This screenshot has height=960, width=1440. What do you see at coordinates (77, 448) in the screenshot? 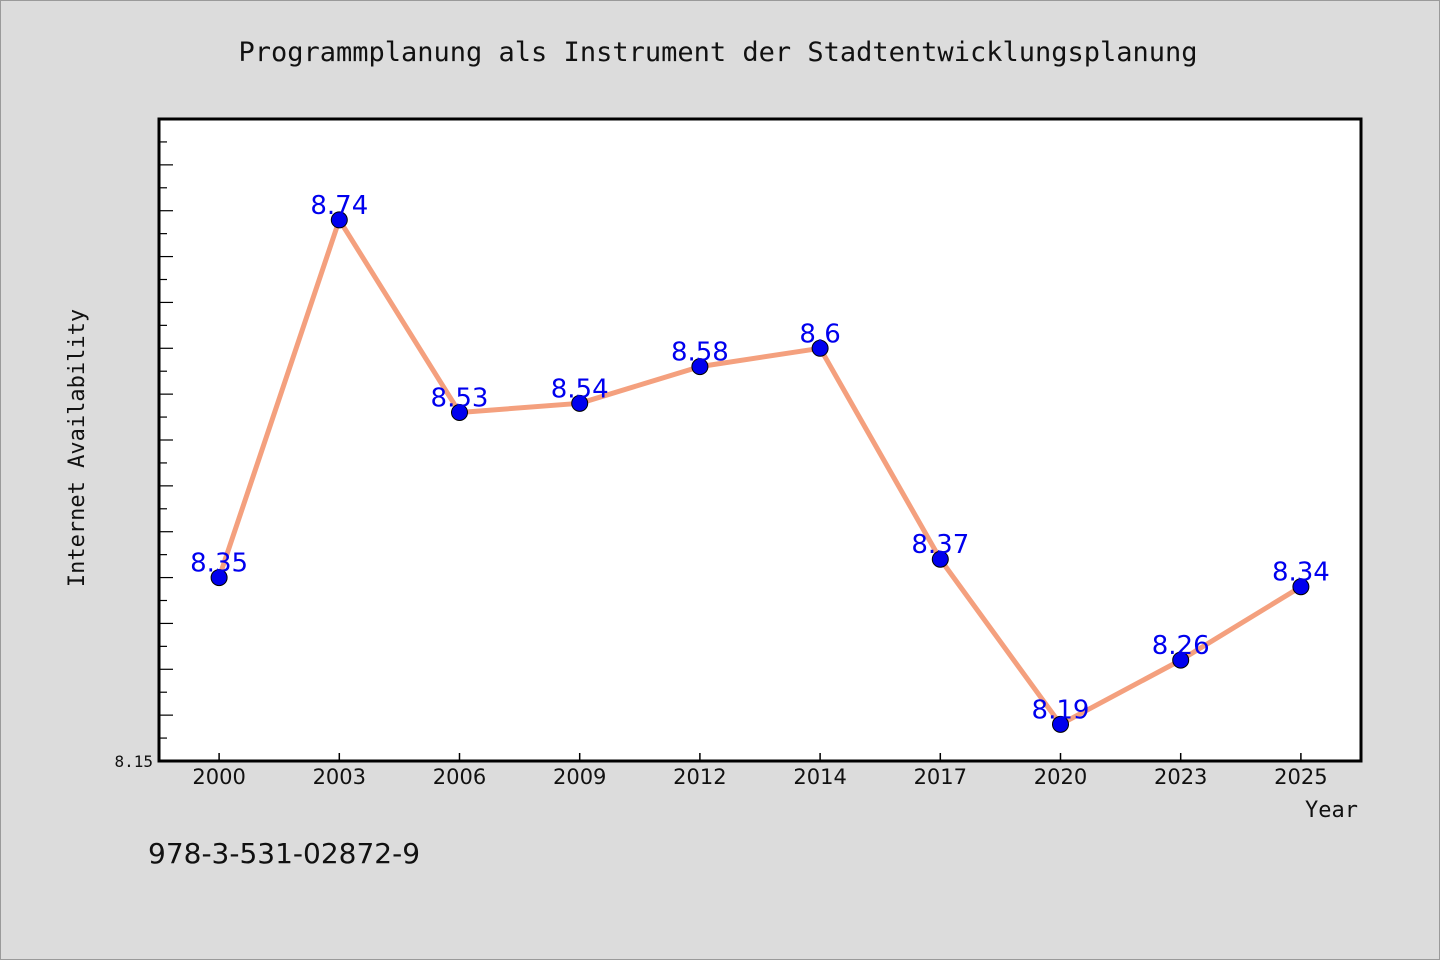
I see `y-axis-title: Internet Availability` at bounding box center [77, 448].